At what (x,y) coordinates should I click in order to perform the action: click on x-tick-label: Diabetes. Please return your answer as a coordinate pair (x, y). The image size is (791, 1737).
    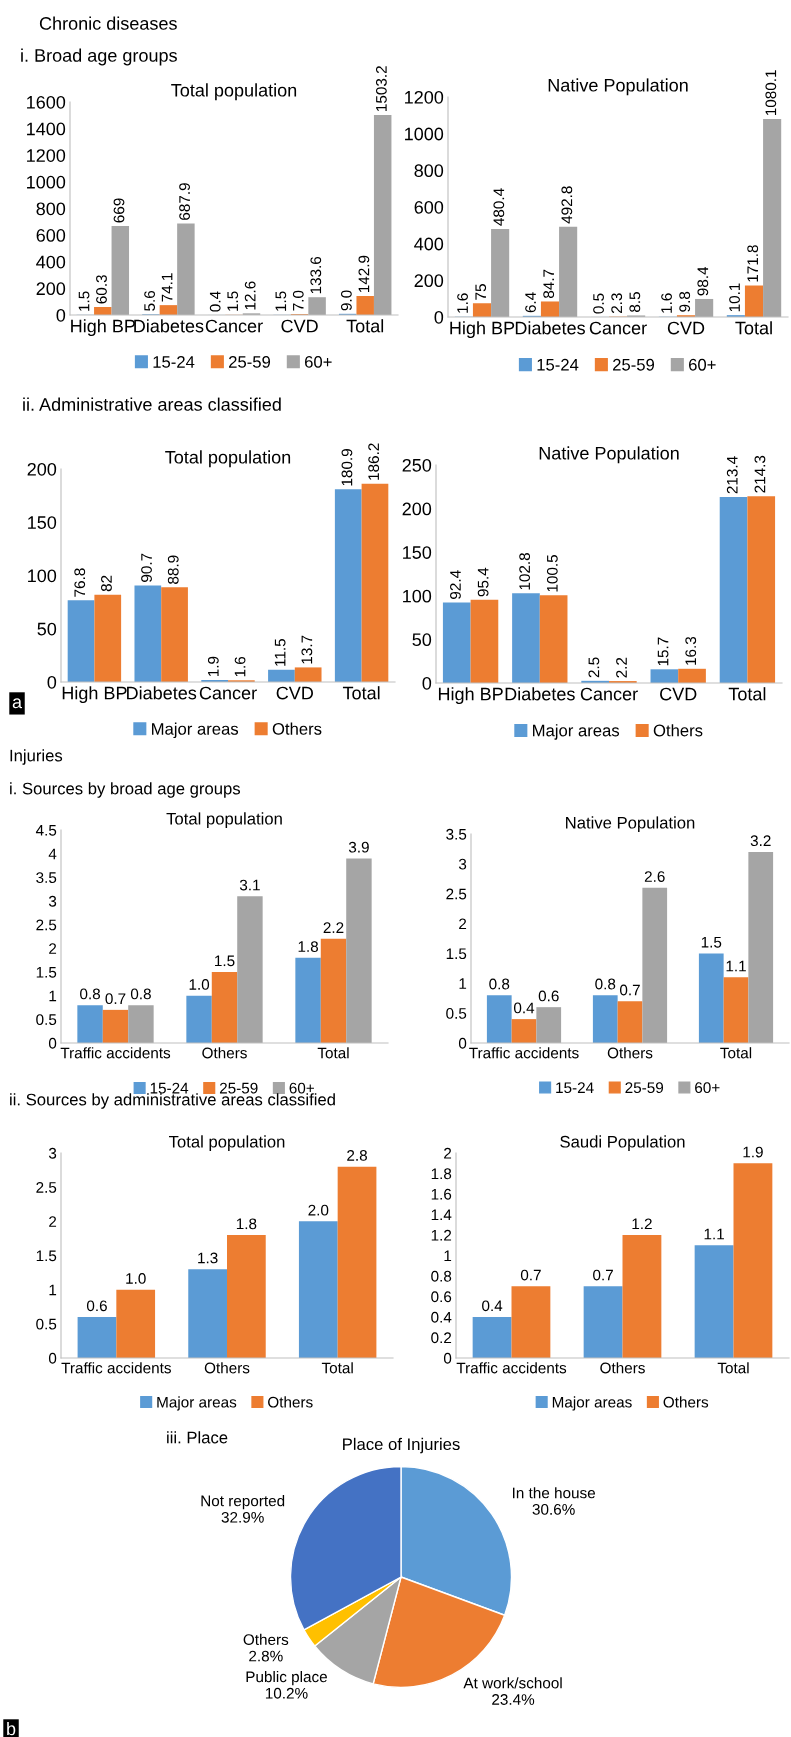
    Looking at the image, I should click on (162, 693).